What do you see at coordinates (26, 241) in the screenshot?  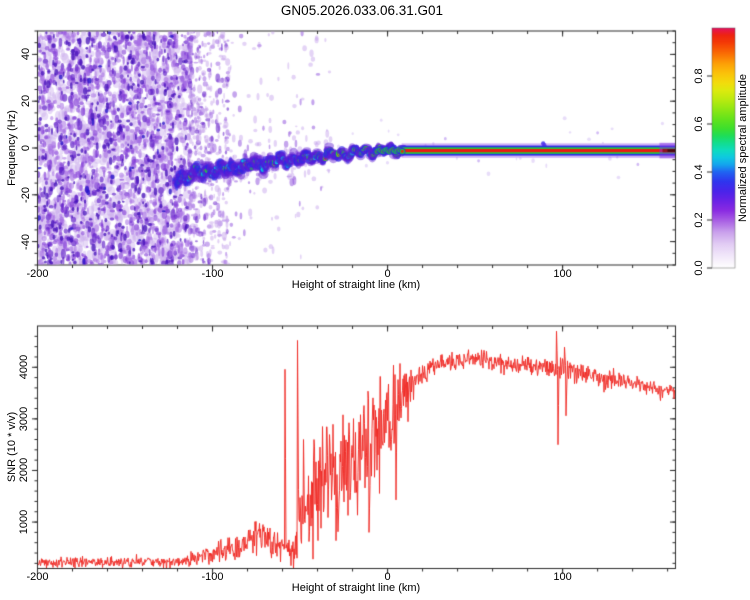 I see `spectrogram-y-tick-label: -40` at bounding box center [26, 241].